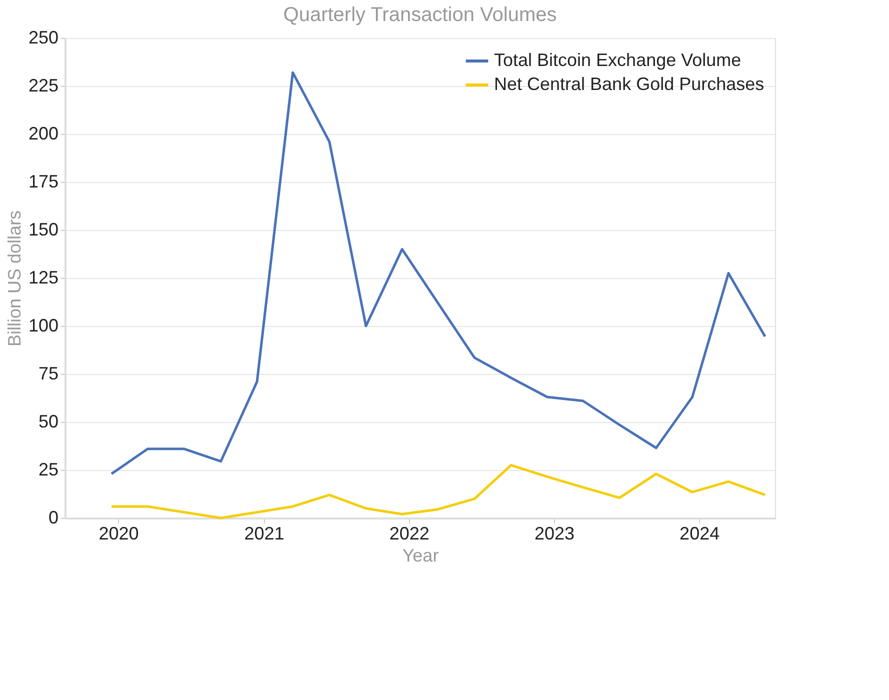 This screenshot has width=889, height=700. Describe the element at coordinates (43, 230) in the screenshot. I see `y-tick-label: 150` at that location.